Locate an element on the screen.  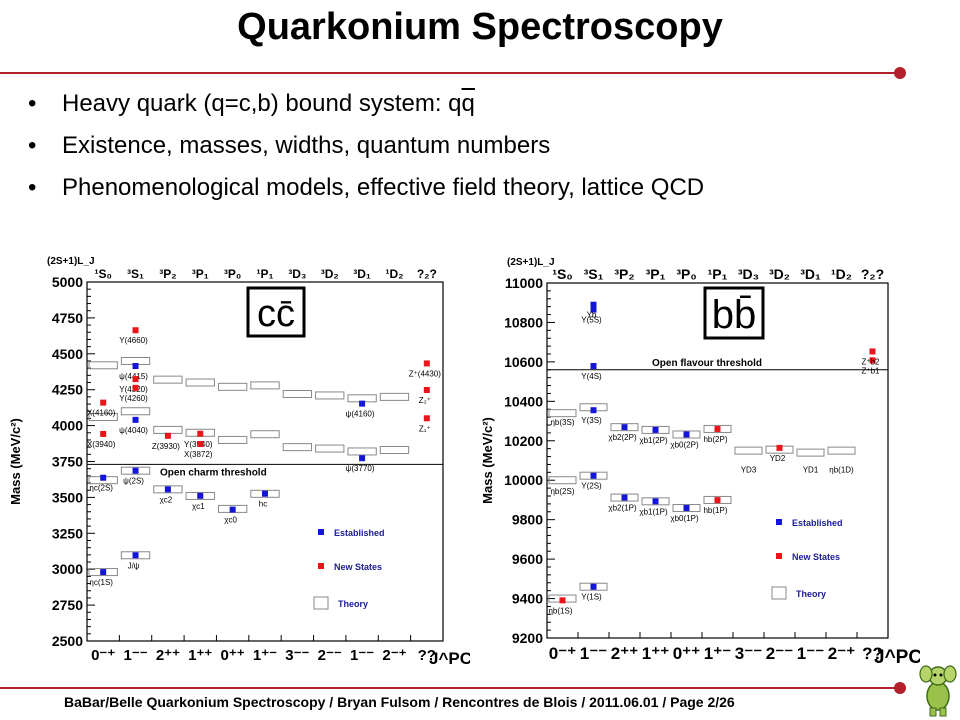
bottom-axis-label: 0⁺⁺ is located at coordinates (686, 653).